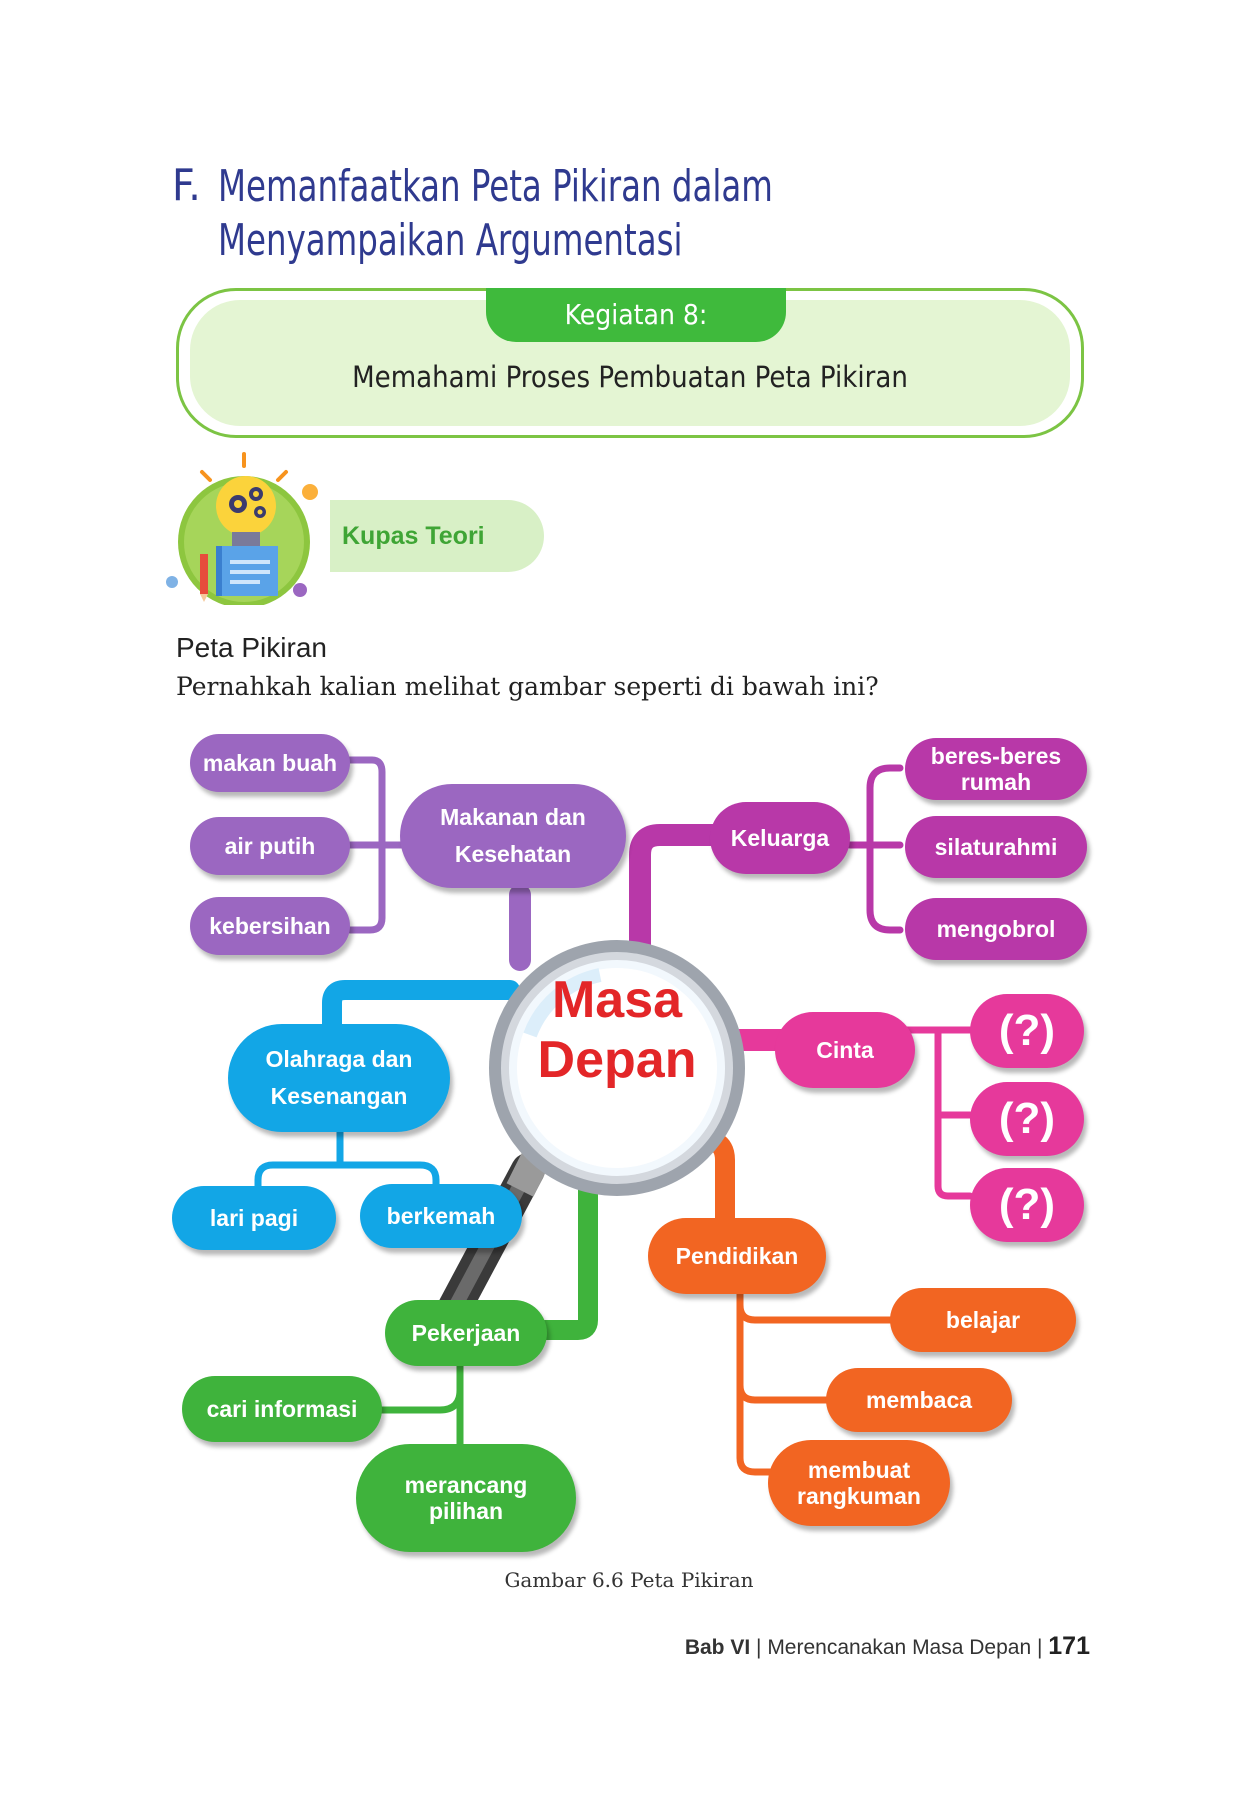 This screenshot has height=1800, width=1258. I want to click on footer-chapter: Bab VI, so click(717, 1647).